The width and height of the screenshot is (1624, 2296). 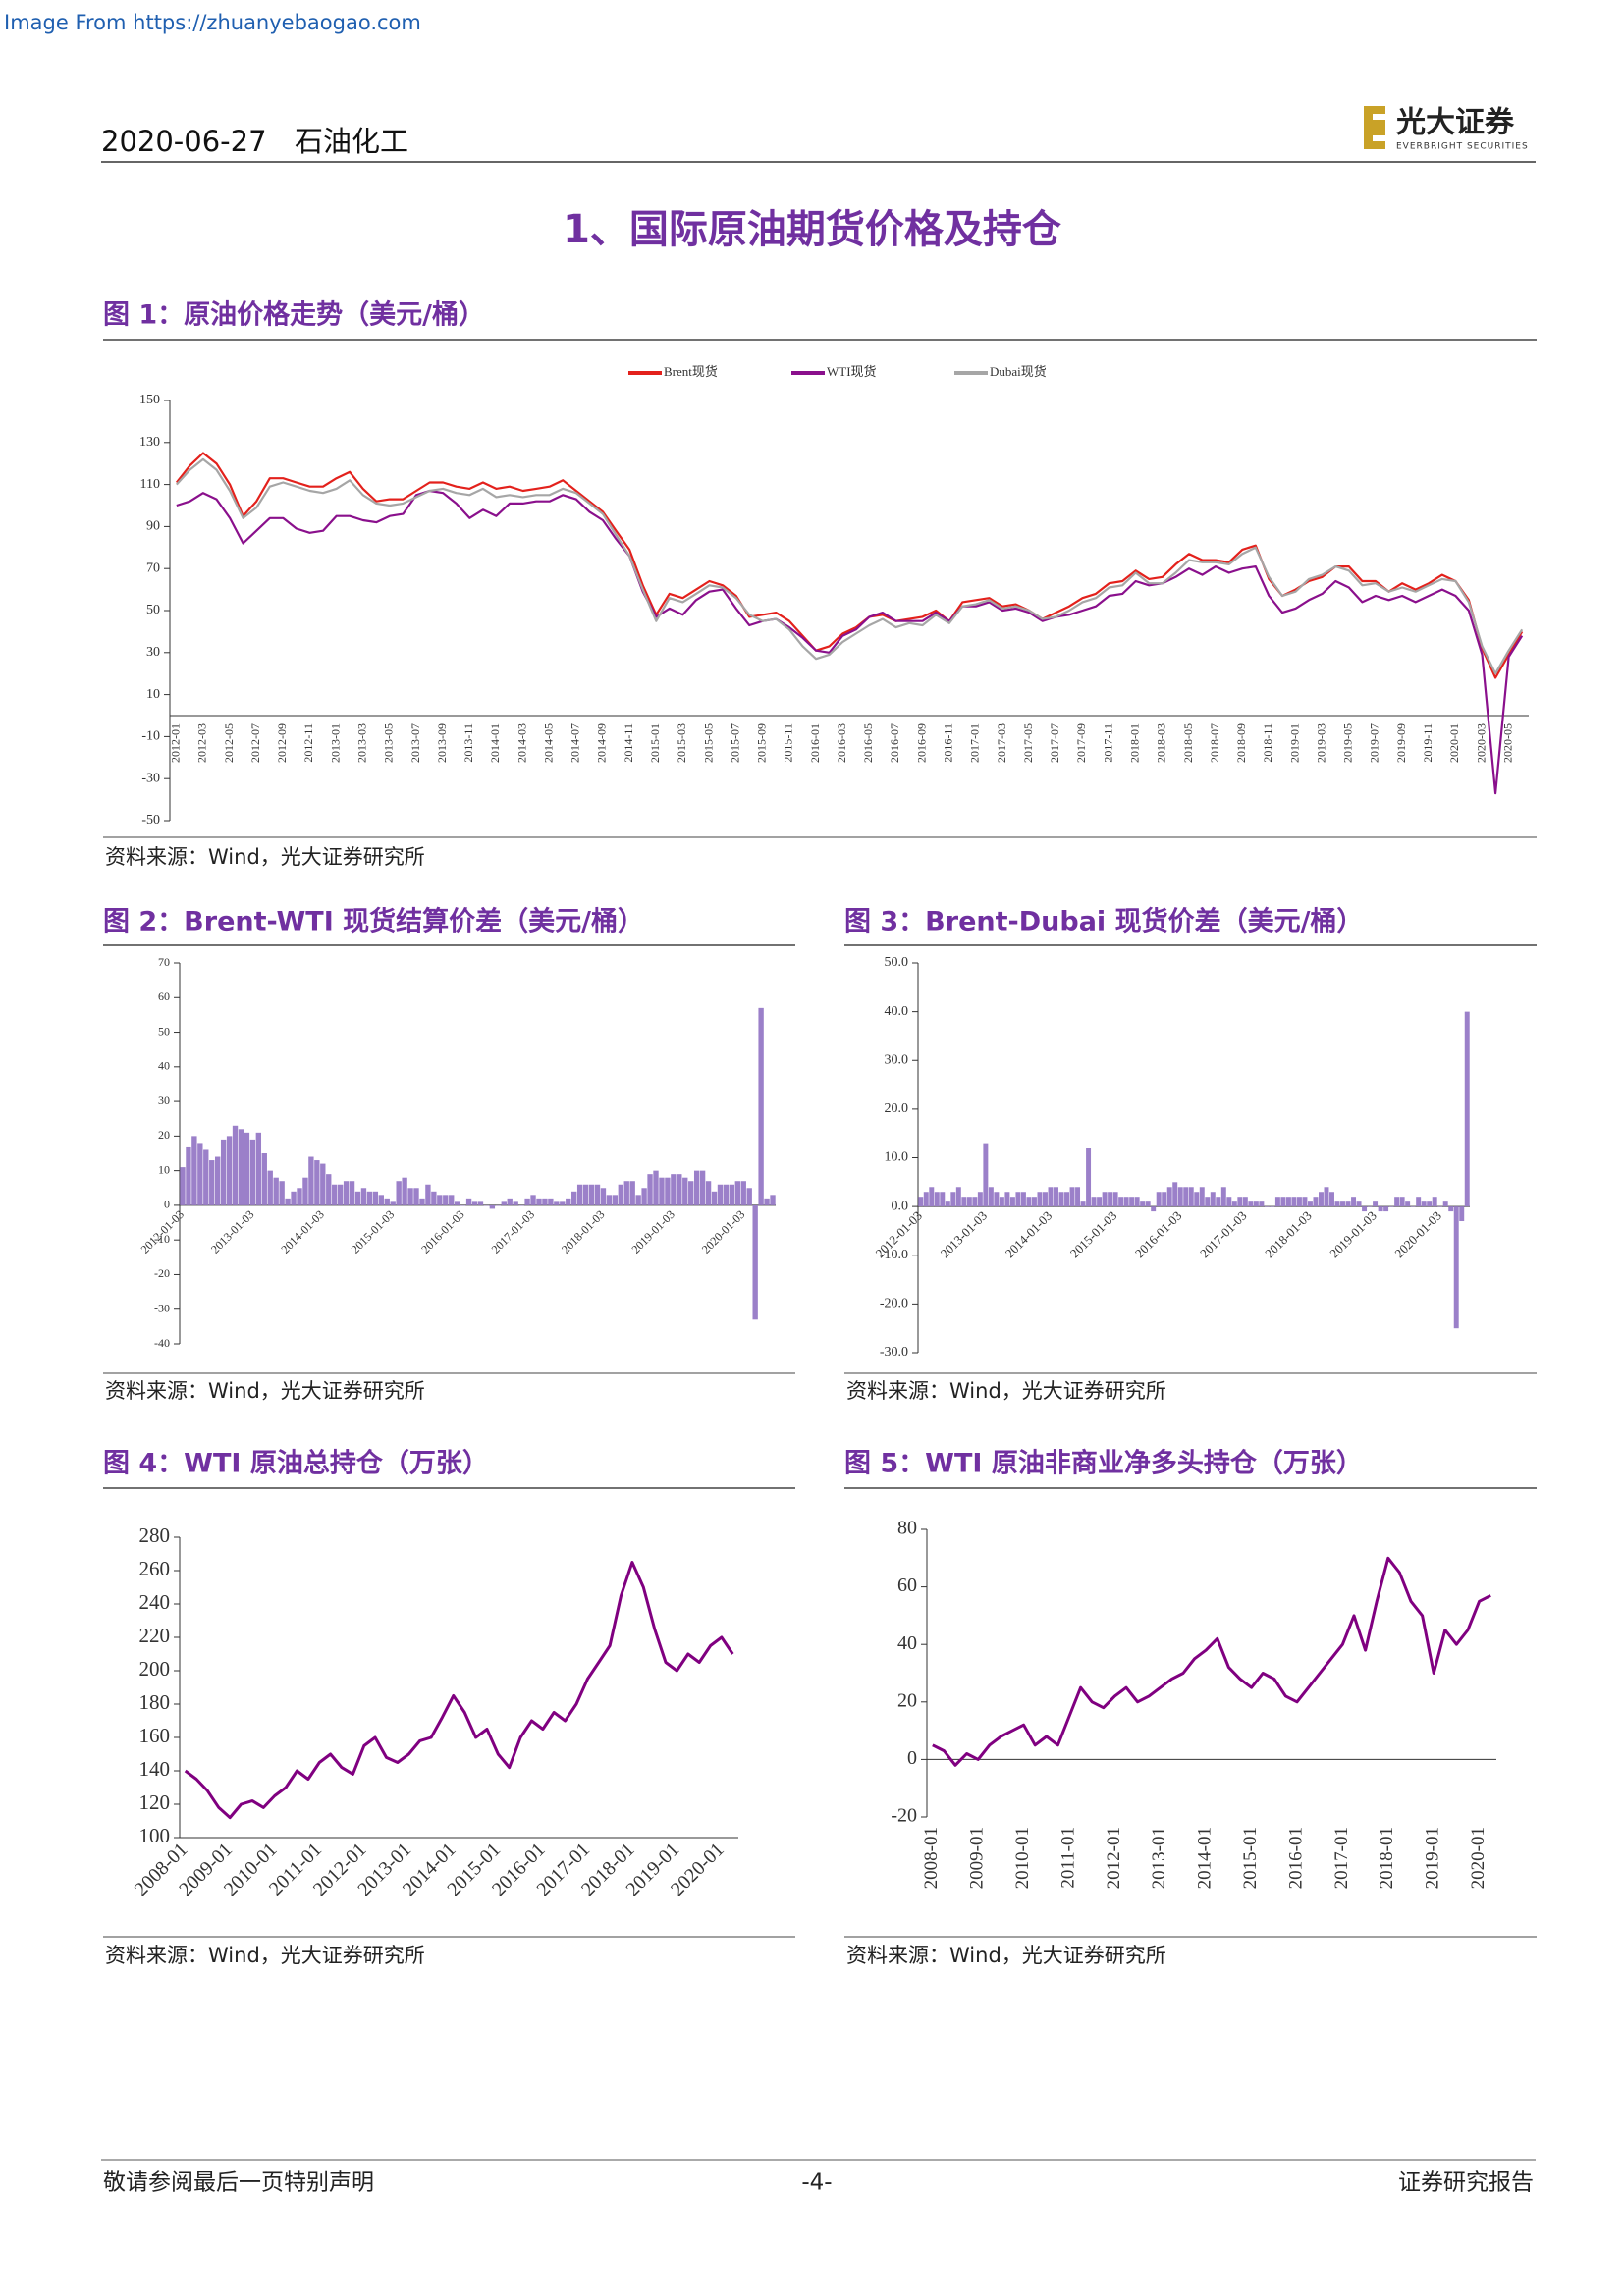 What do you see at coordinates (1462, 147) in the screenshot?
I see `logo-en: EVERBRIGHT SECURITIES` at bounding box center [1462, 147].